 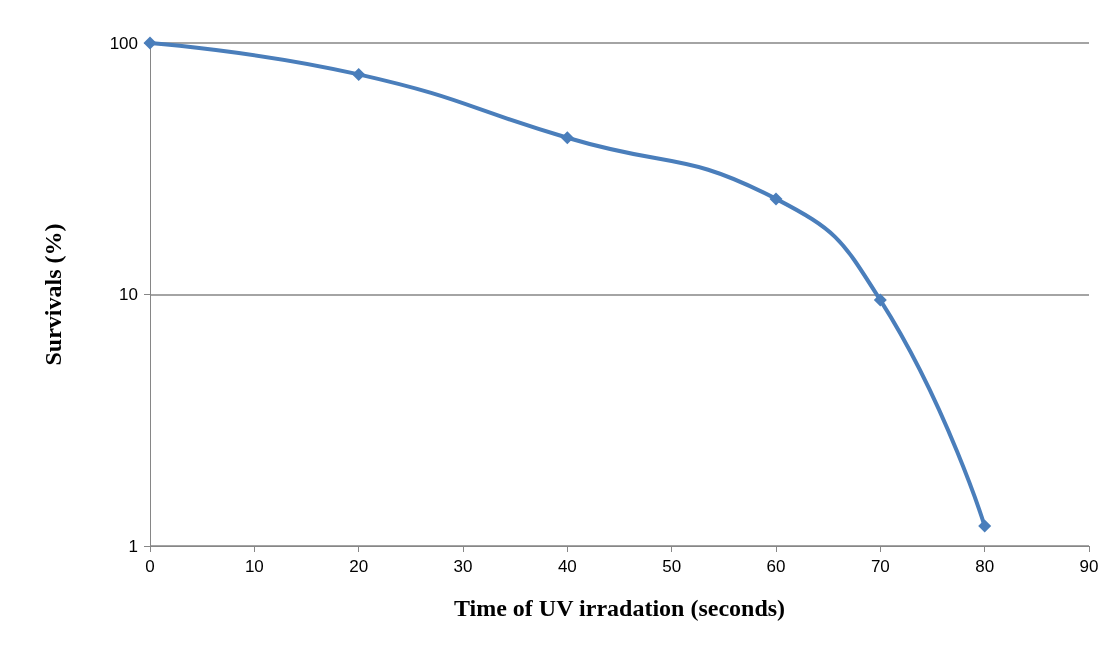 I want to click on y-axis-title: Survivals (%), so click(x=53, y=294).